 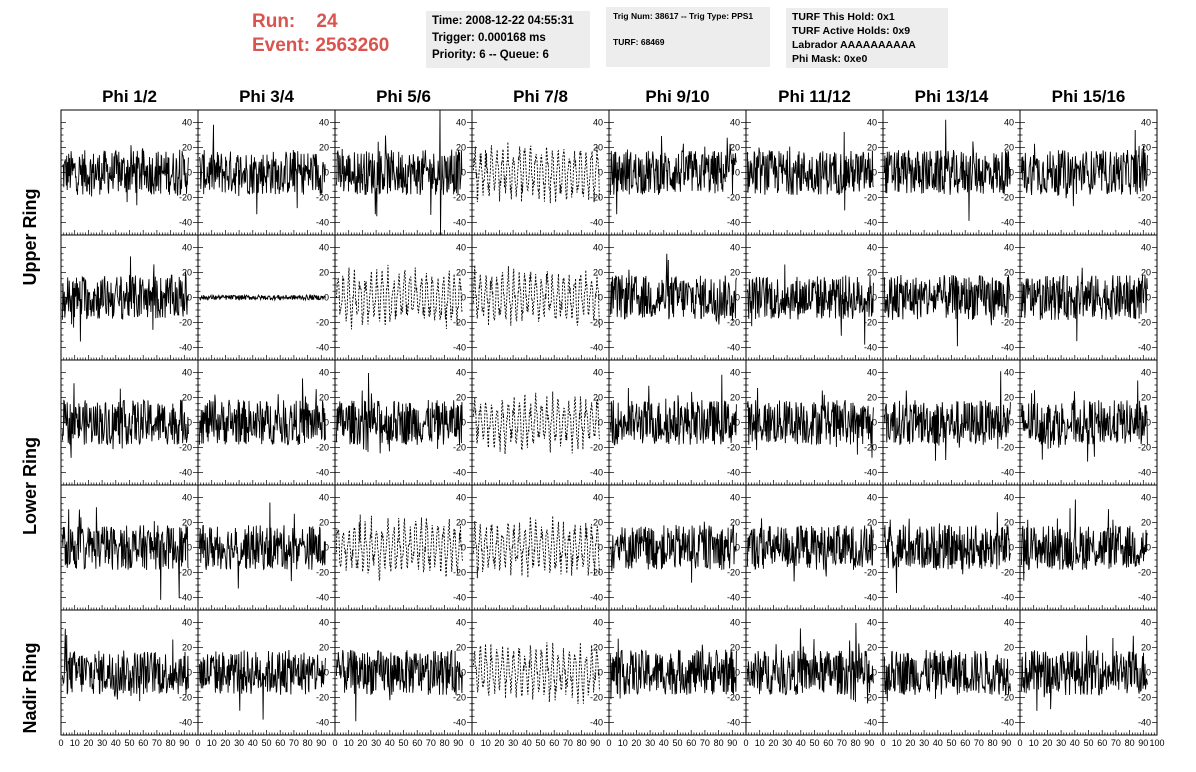 I want to click on x-tick-label: 90, so click(x=732, y=743).